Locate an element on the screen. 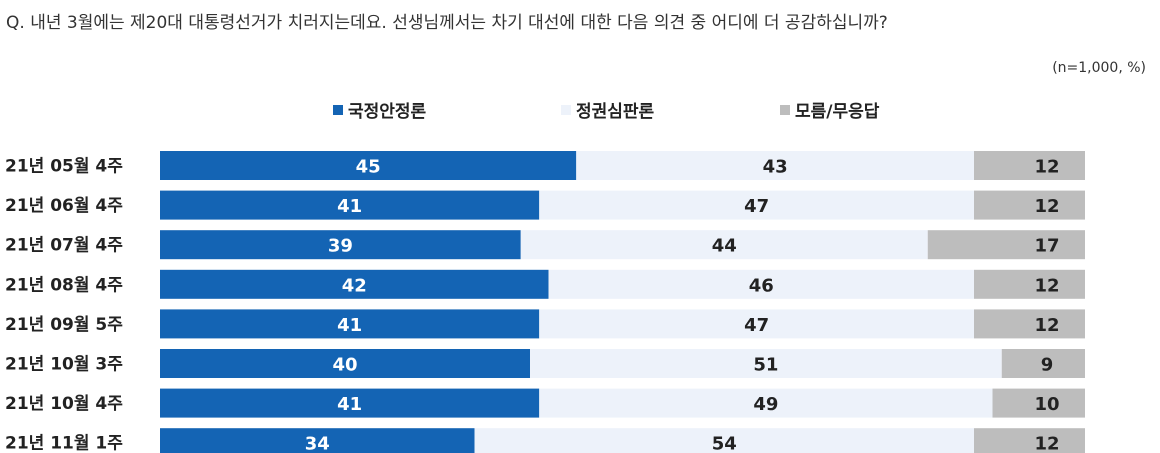 This screenshot has width=1160, height=453. value-label-judgment: 43 is located at coordinates (775, 167).